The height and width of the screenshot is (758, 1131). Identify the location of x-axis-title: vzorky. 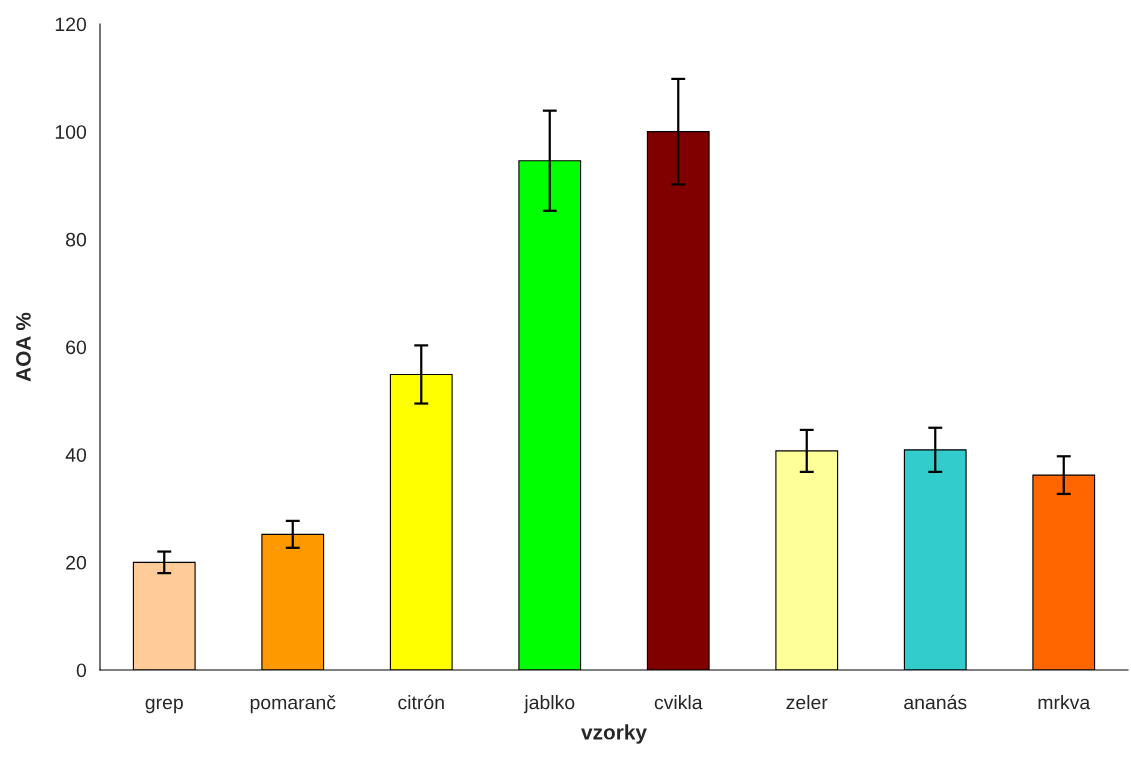
(614, 734).